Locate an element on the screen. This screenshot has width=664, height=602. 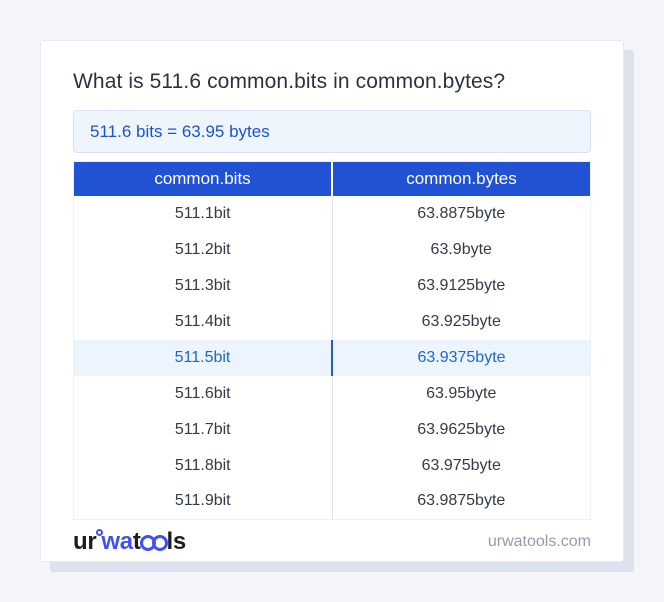
column-header-bytes: common.bytes is located at coordinates (461, 178).